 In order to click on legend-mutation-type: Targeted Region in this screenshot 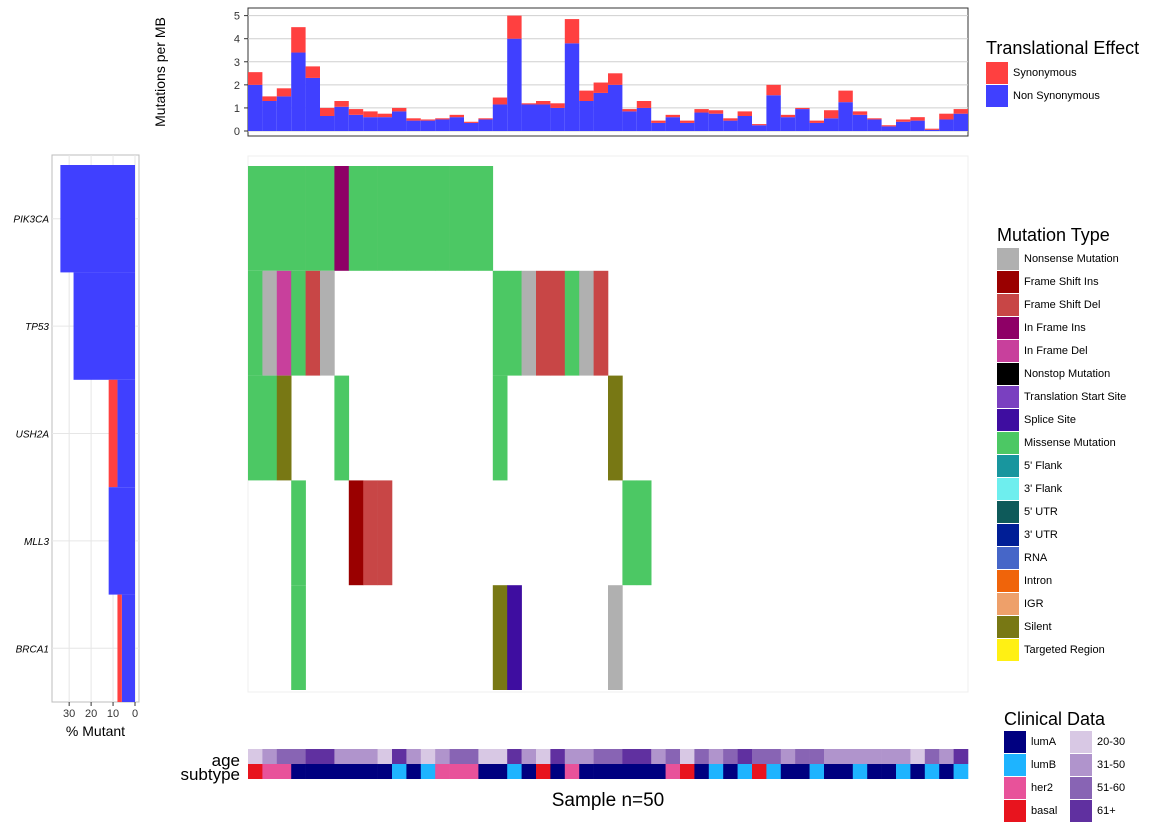, I will do `click(1051, 650)`.